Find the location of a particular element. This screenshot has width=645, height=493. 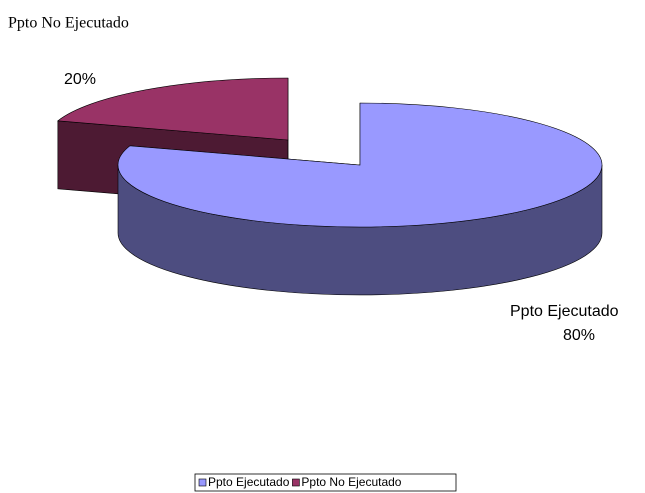

legend-label: Ppto No Ejecutado is located at coordinates (351, 482).